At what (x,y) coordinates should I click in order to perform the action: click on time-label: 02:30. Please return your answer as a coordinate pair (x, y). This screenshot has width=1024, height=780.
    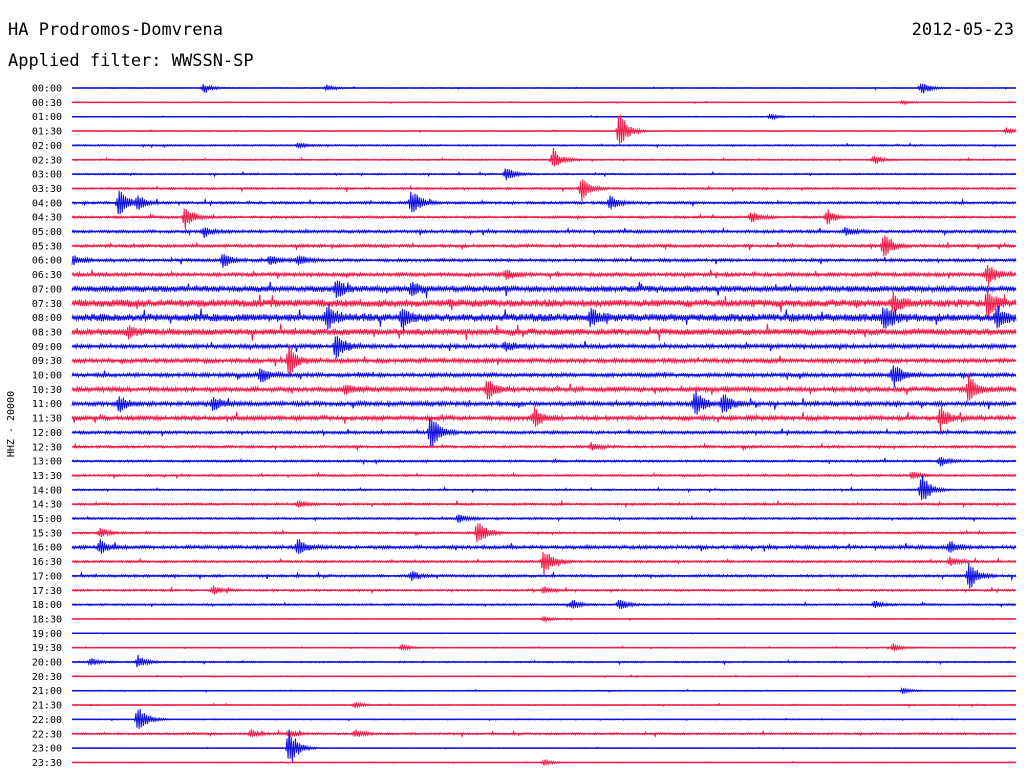
    Looking at the image, I should click on (47, 160).